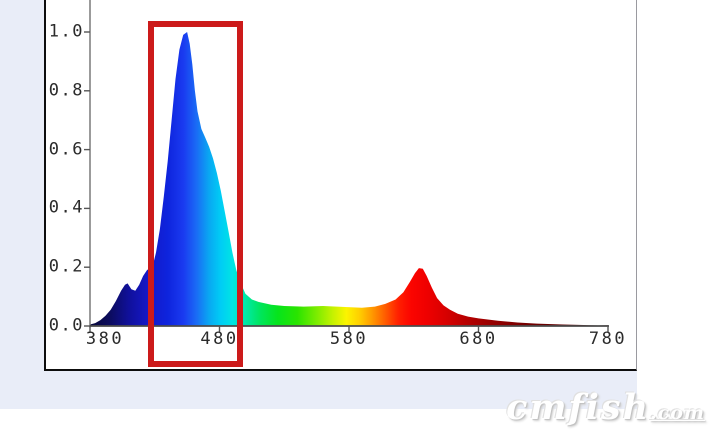  I want to click on y-axis-tick-label: 0.8, so click(66, 90).